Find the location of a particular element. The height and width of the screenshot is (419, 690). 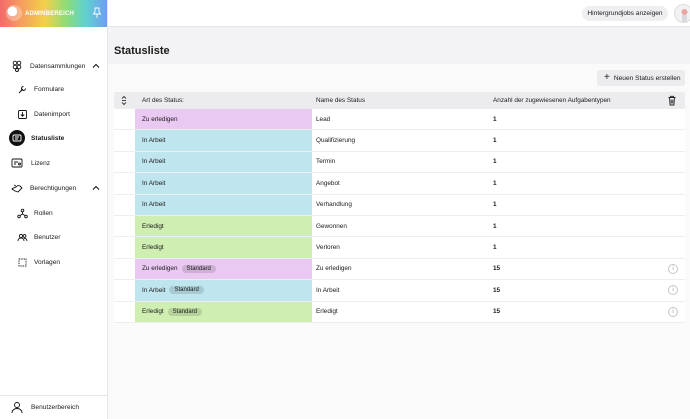

sidebar-item-berechtigungen: Berechtigungen is located at coordinates (53, 188).